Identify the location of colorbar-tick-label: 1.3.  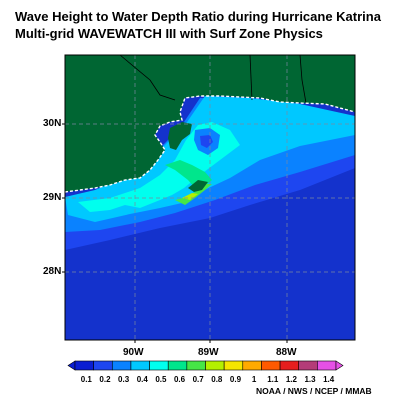
(310, 379).